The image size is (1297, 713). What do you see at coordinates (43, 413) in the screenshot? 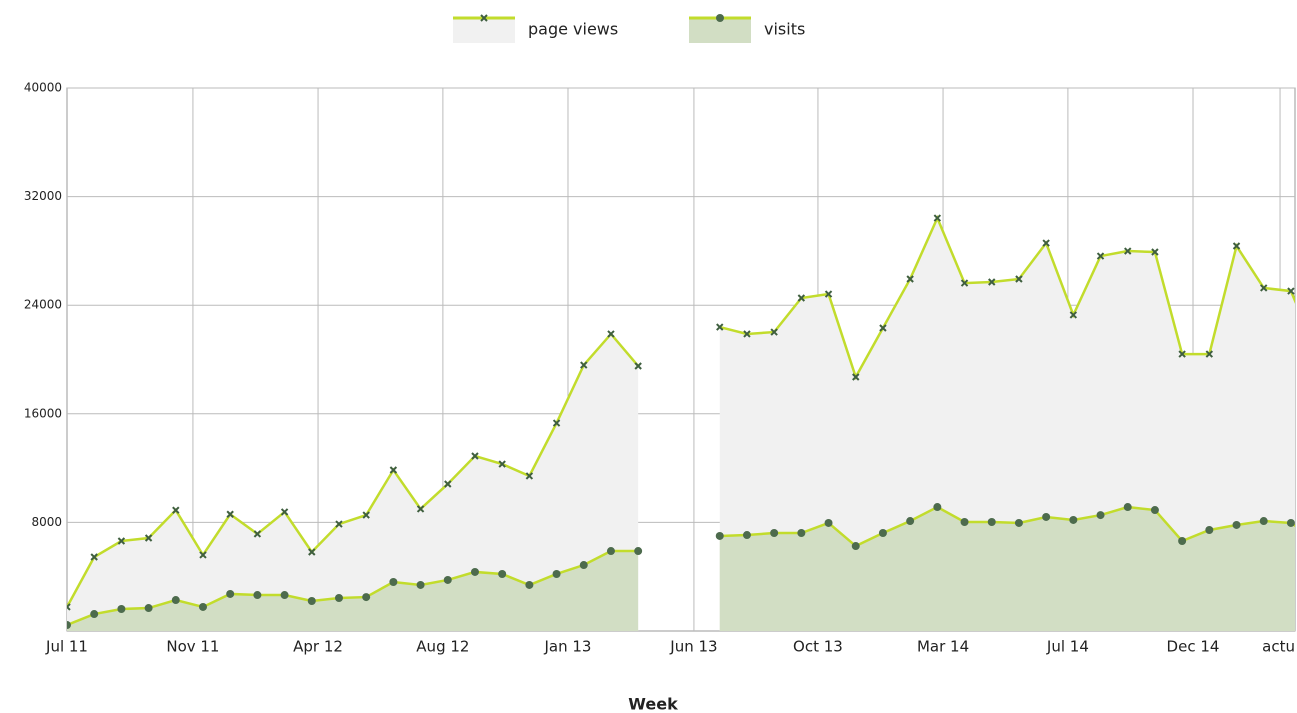
I see `y-tick-label: 16000` at bounding box center [43, 413].